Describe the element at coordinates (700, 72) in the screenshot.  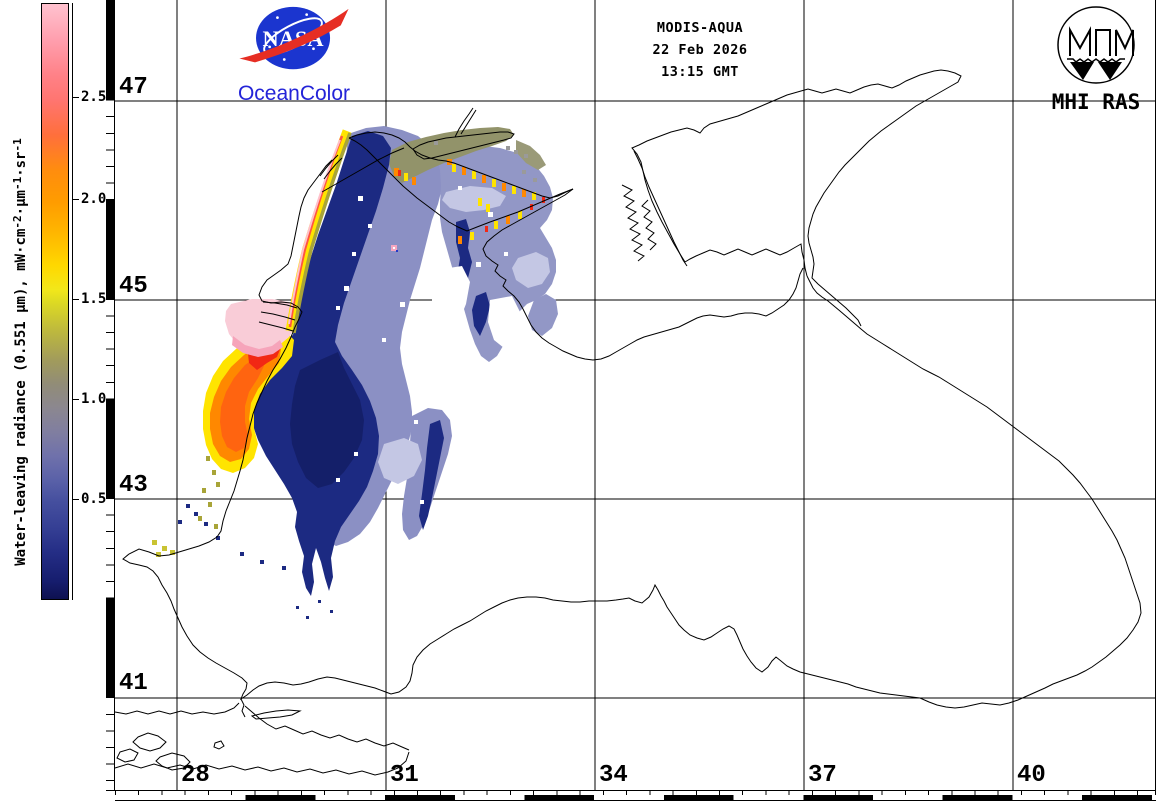
I see `acquisition-time: 13:15 GMT` at that location.